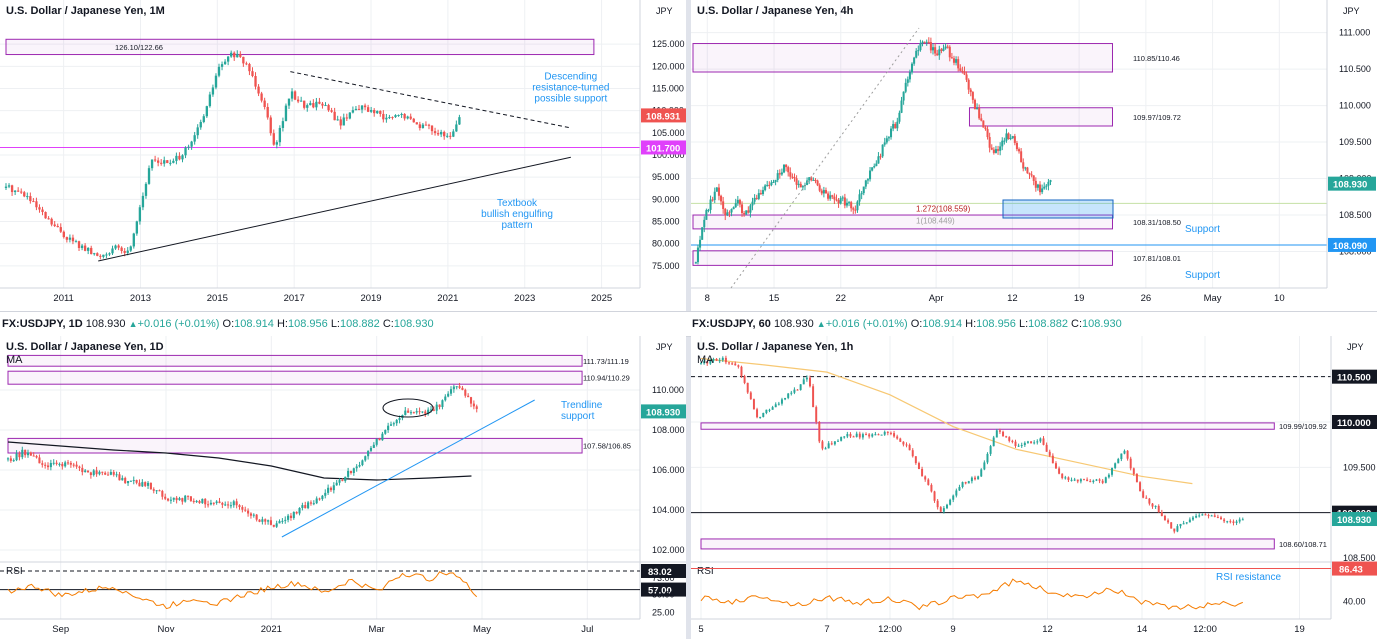 This screenshot has height=639, width=1377. What do you see at coordinates (335, 324) in the screenshot?
I see `low-label: L:` at bounding box center [335, 324].